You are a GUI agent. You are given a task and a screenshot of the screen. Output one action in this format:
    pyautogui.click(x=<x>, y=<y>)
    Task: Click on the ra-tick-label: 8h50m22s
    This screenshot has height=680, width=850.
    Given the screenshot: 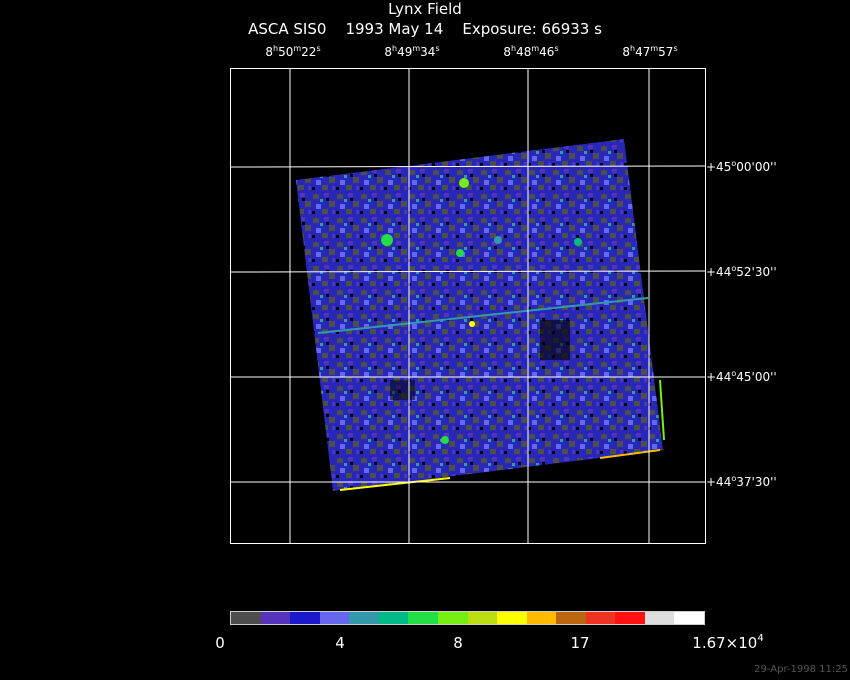 What is the action you would take?
    pyautogui.click(x=293, y=52)
    